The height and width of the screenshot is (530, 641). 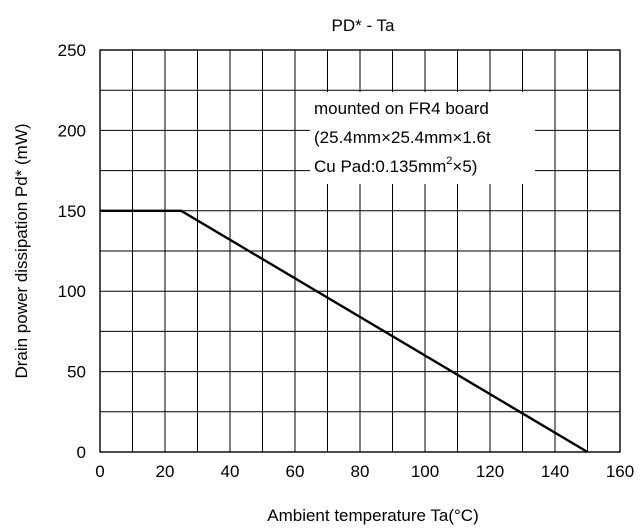 What do you see at coordinates (464, 166) in the screenshot?
I see `annotation-line-3-suffix: ×5)` at bounding box center [464, 166].